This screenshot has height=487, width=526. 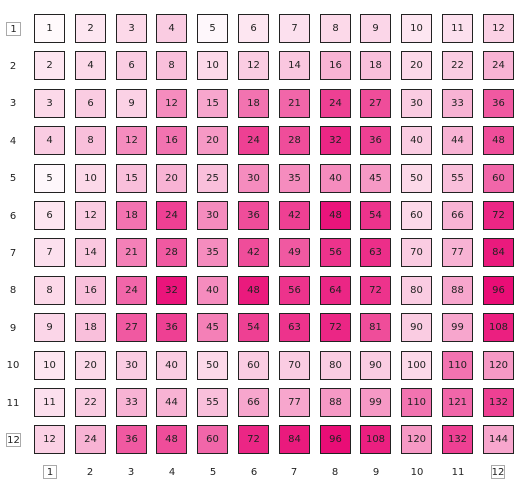 I want to click on grid-cell: 32, so click(x=171, y=290).